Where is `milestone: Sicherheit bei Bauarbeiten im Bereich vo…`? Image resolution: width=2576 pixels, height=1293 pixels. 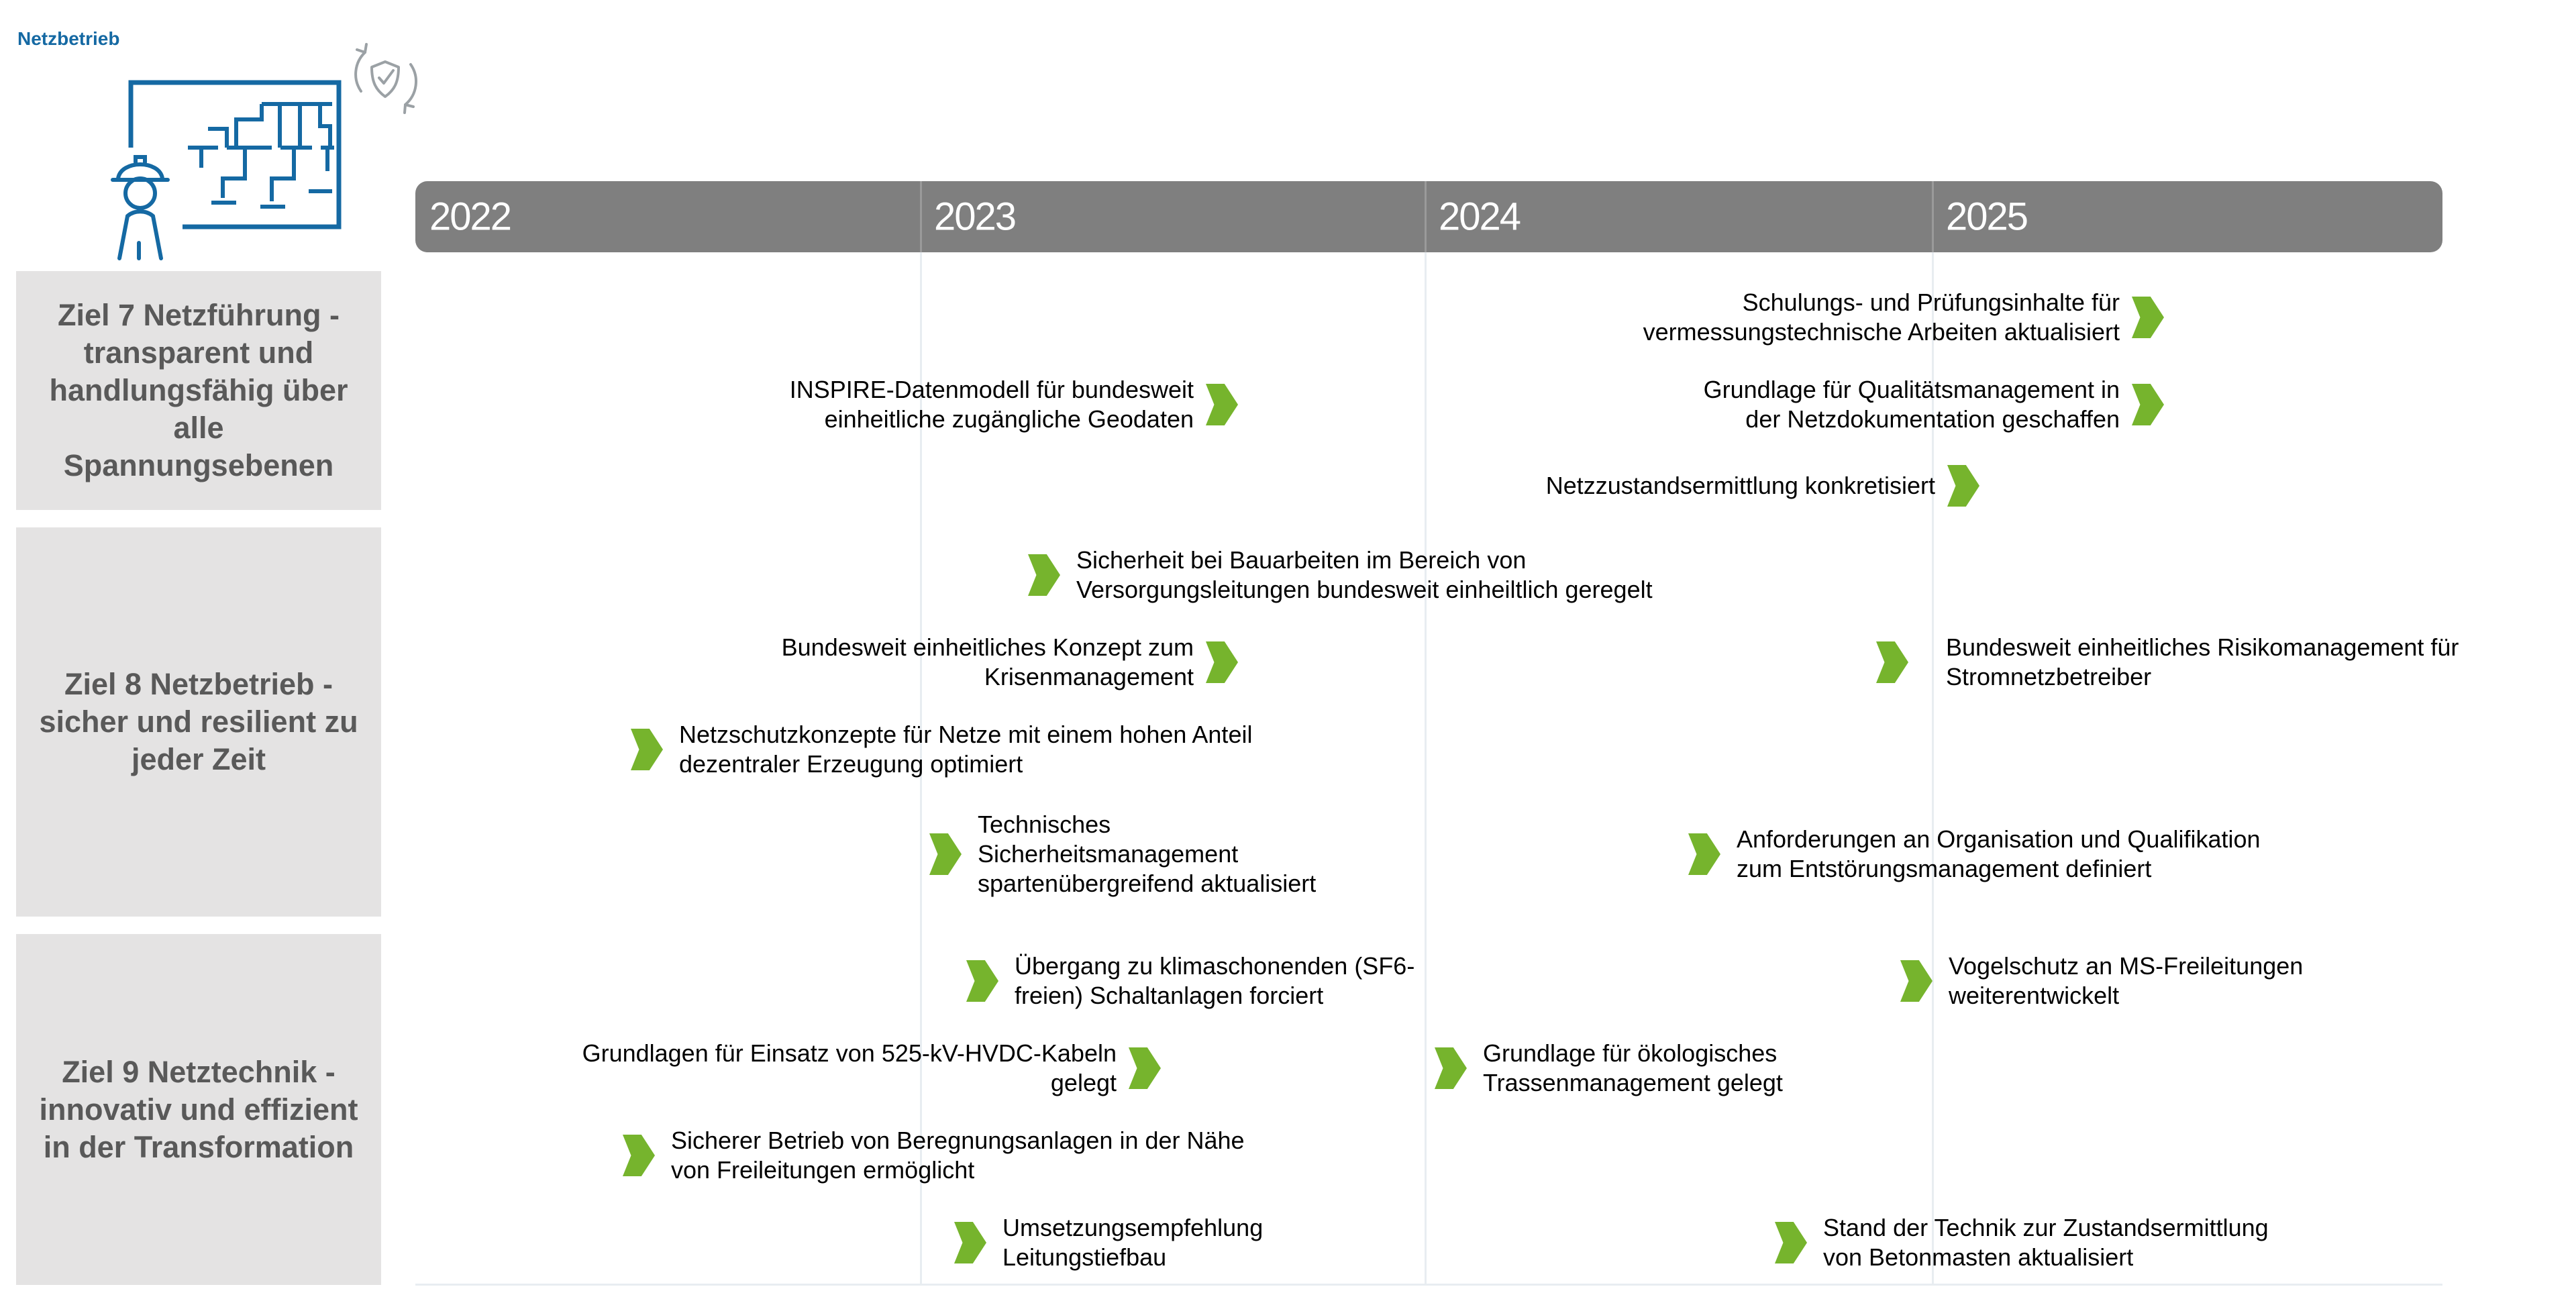 milestone: Sicherheit bei Bauarbeiten im Bereich vo… is located at coordinates (1531, 575).